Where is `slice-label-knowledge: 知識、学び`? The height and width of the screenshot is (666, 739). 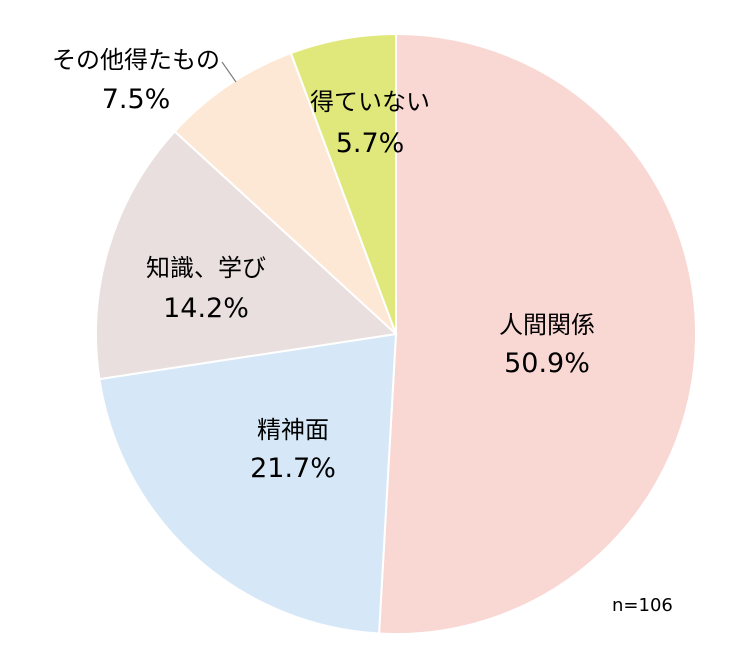 slice-label-knowledge: 知識、学び is located at coordinates (206, 268).